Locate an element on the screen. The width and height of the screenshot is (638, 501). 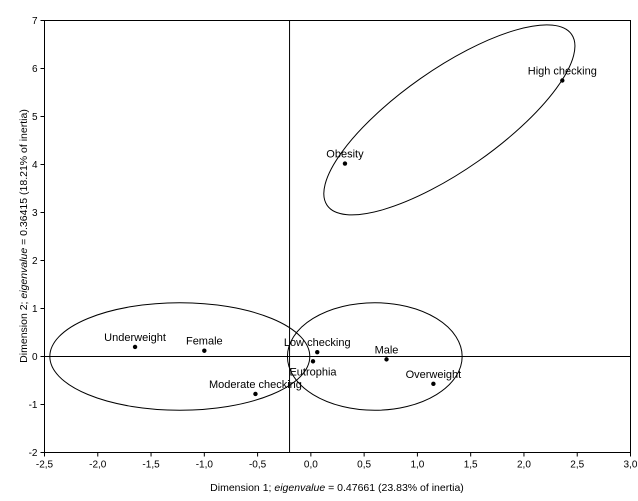
point-moderate-checking is located at coordinates (255, 394).